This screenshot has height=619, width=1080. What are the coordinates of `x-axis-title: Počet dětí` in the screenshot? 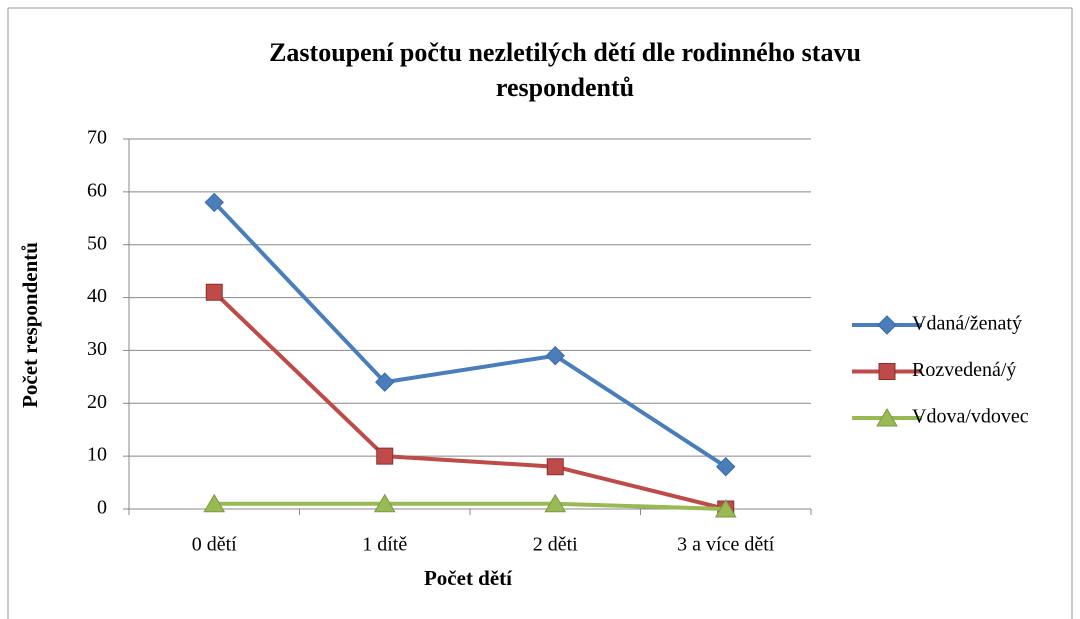 It's located at (468, 578).